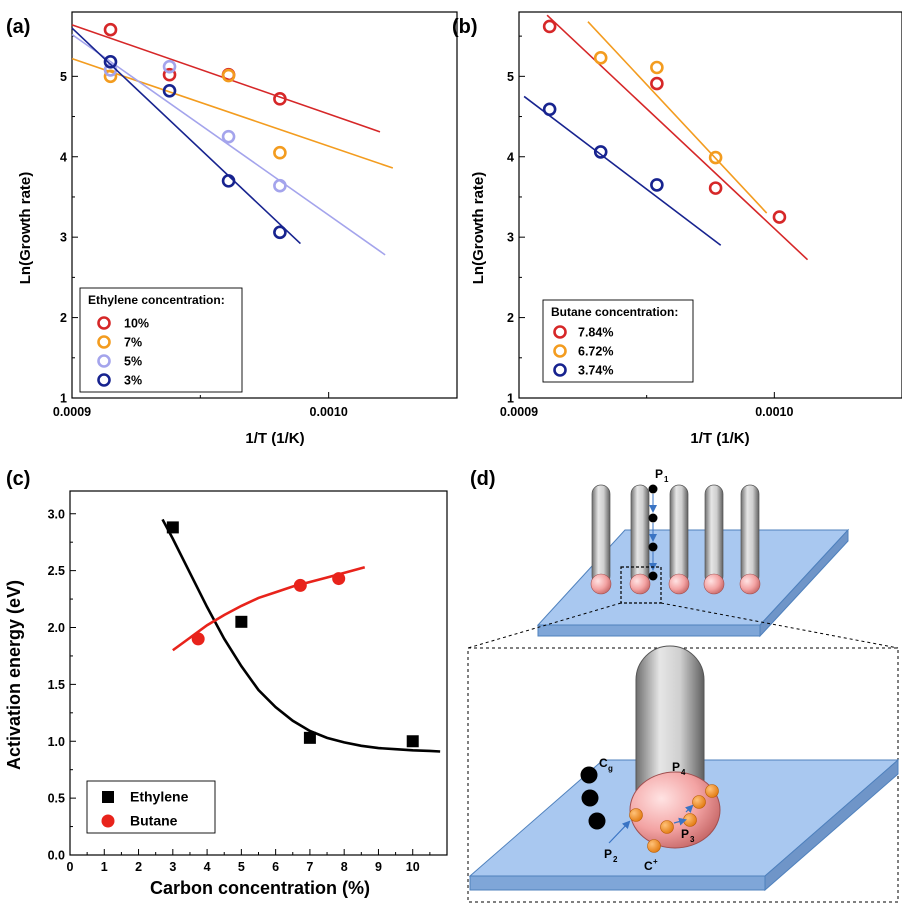  I want to click on x-tick-label-c: 7, so click(309, 867).